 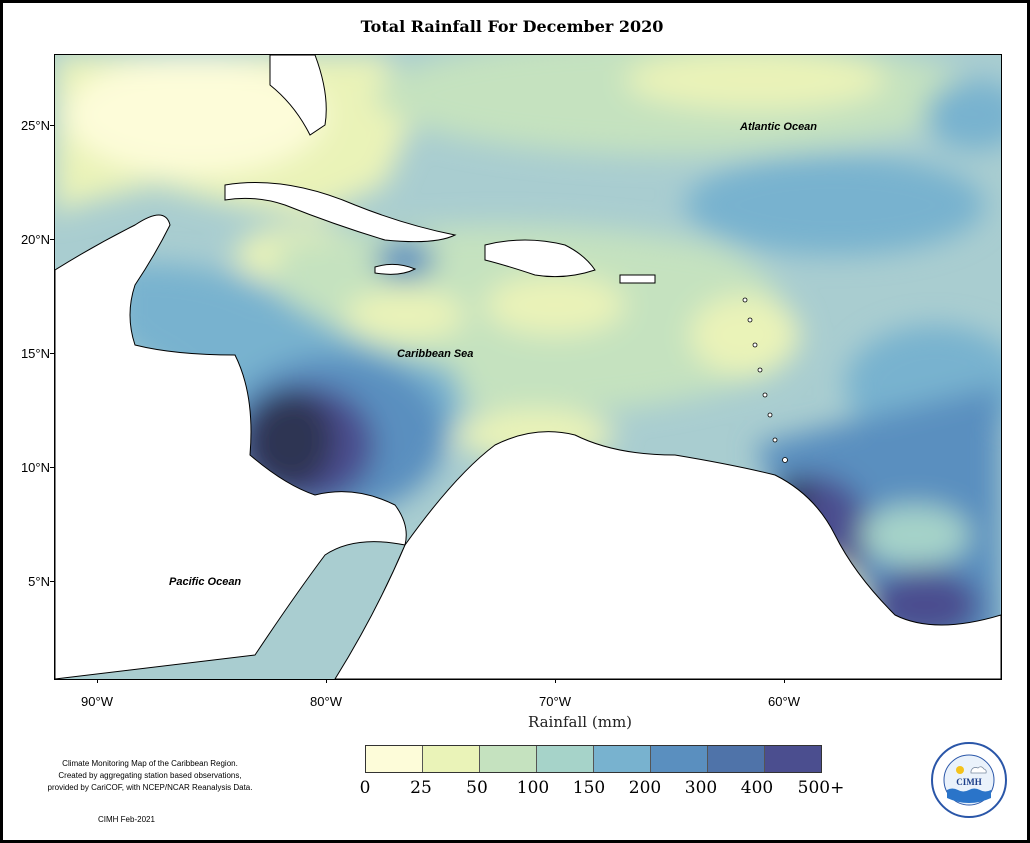 I want to click on legend-label: 50, so click(x=477, y=788).